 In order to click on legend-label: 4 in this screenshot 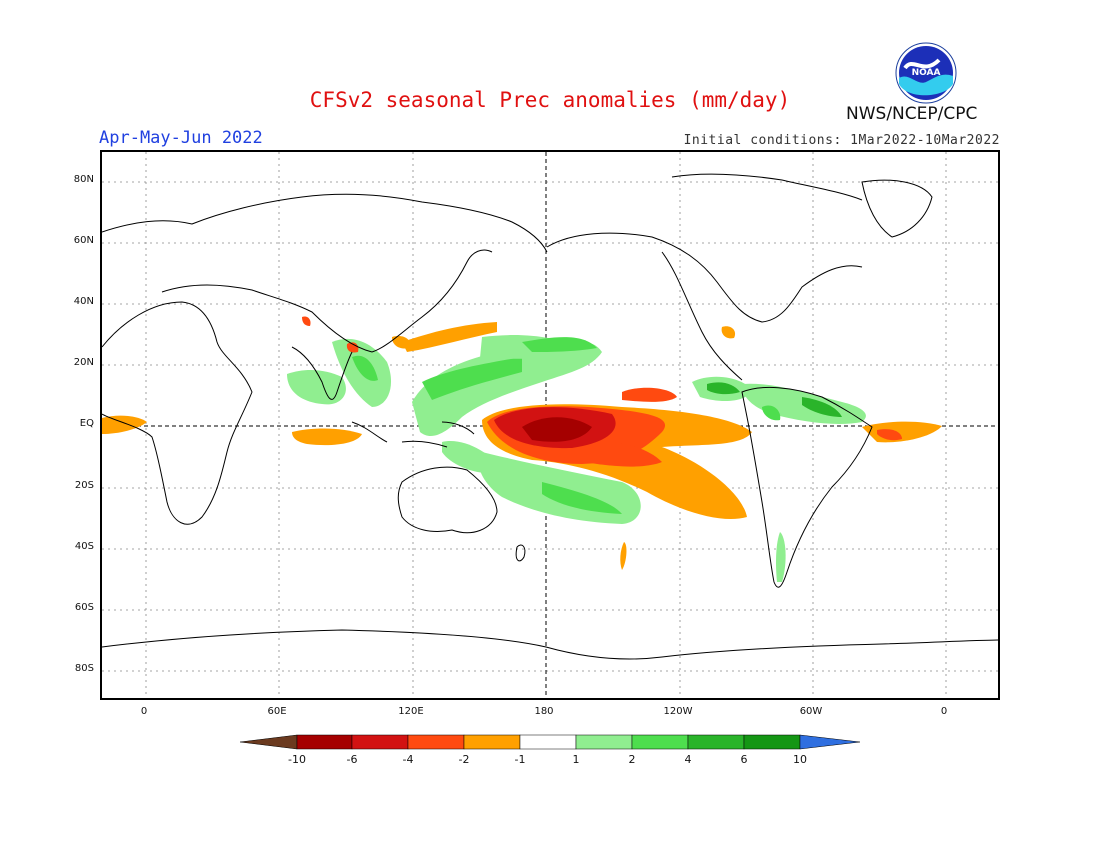, I will do `click(688, 759)`.